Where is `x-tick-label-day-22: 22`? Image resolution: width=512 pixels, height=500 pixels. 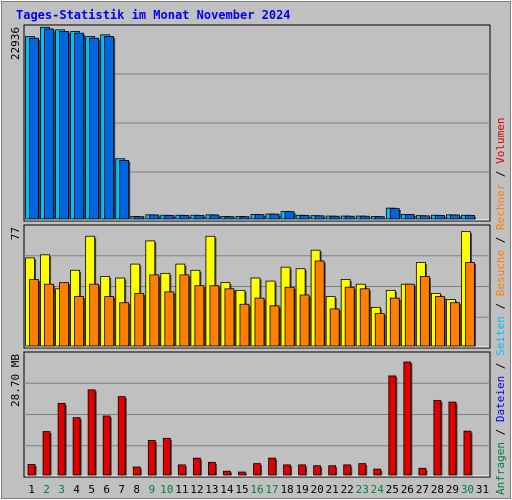
x-tick-label-day-22: 22 is located at coordinates (347, 489).